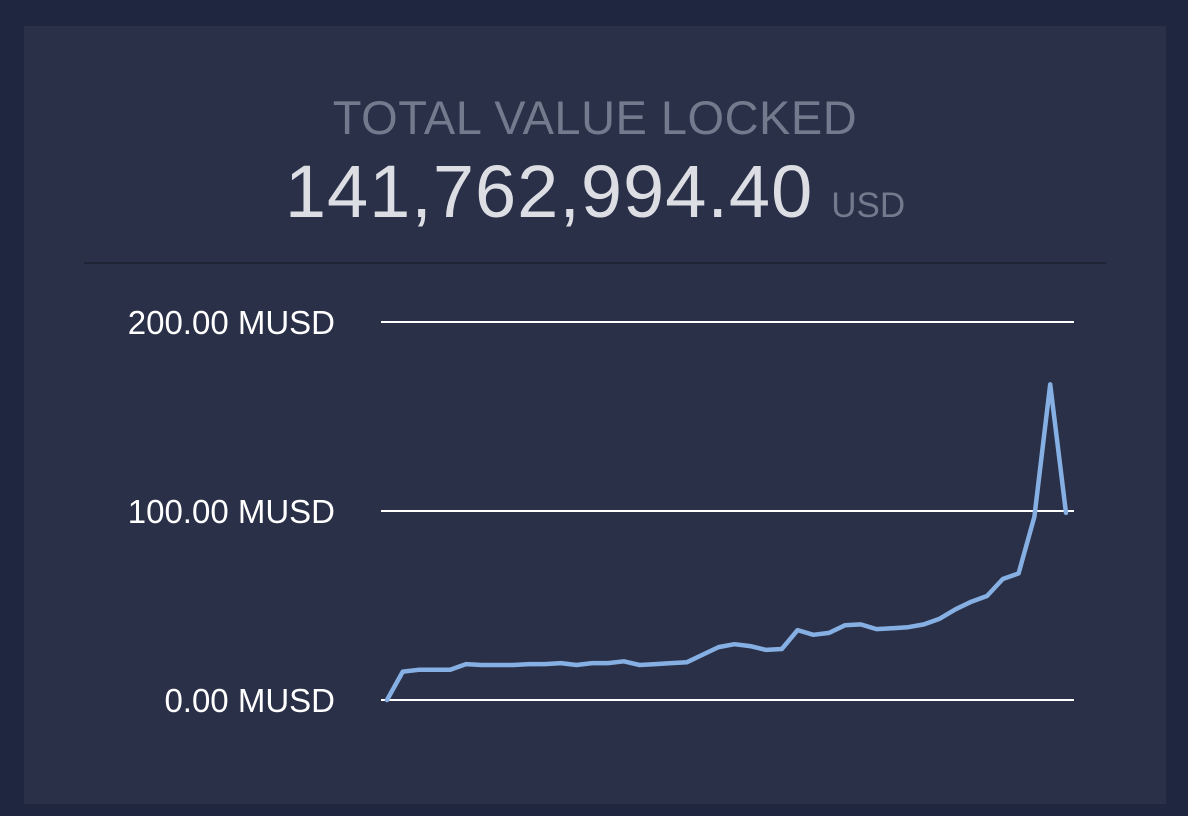 This screenshot has width=1188, height=816. Describe the element at coordinates (595, 263) in the screenshot. I see `divider` at that location.